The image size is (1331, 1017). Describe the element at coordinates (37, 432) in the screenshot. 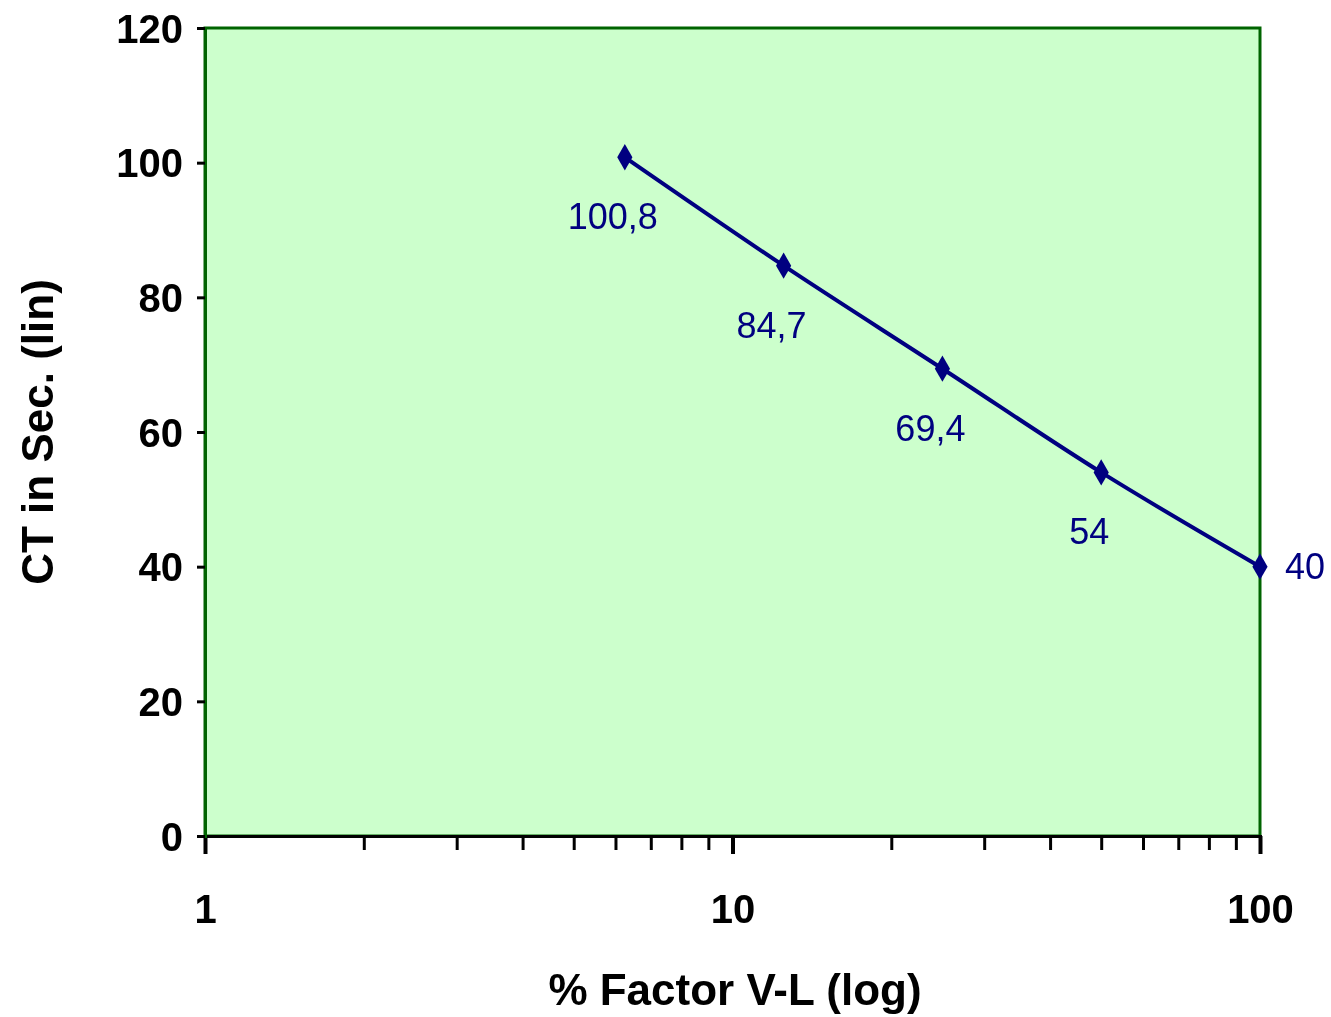

I see `y-axis-title: CT in Sec. (lin)` at that location.